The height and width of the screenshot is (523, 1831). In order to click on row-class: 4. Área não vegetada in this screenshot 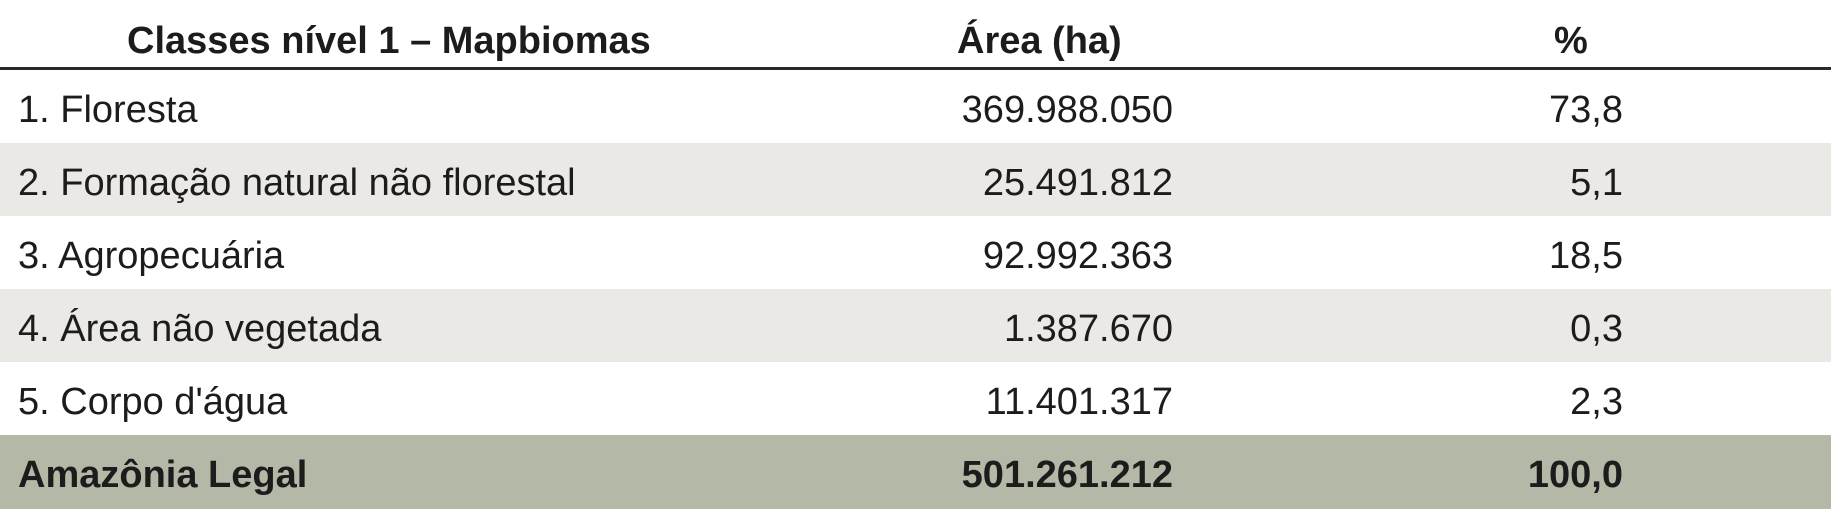, I will do `click(200, 329)`.